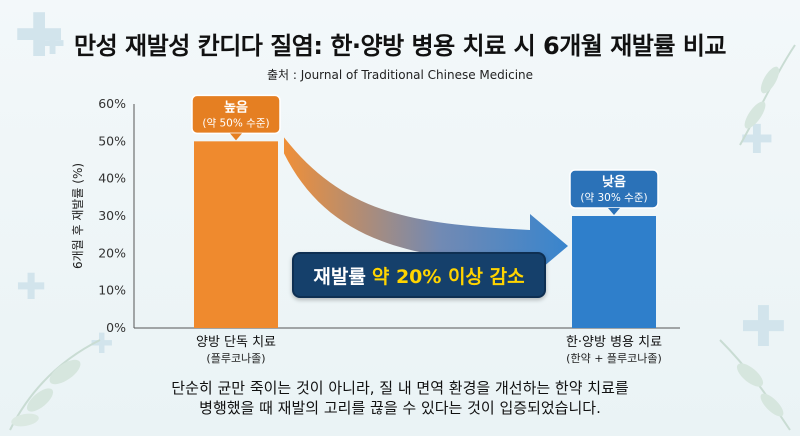 This screenshot has width=800, height=436. Describe the element at coordinates (235, 123) in the screenshot. I see `bar-label-sub: (약 50% 수준)` at that location.